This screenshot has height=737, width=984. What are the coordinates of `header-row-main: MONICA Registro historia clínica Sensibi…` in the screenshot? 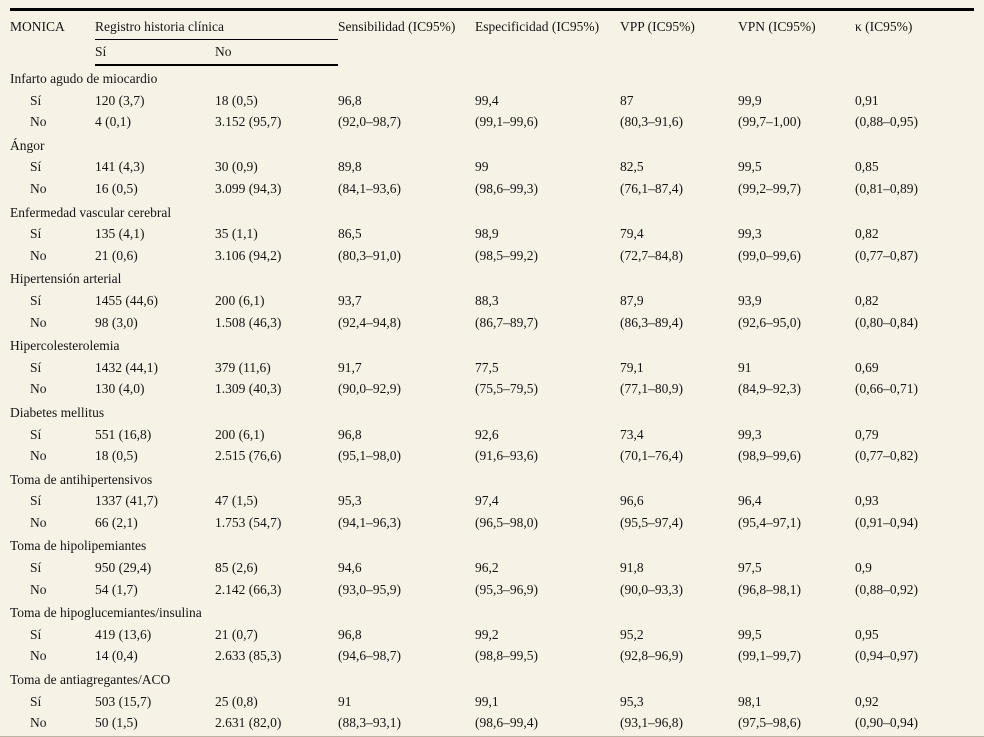 It's located at (492, 27).